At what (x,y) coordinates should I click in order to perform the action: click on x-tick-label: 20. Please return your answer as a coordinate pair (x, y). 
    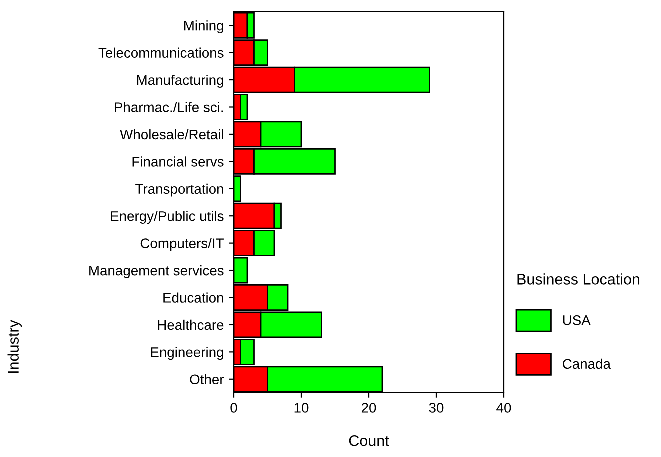
    Looking at the image, I should click on (369, 408).